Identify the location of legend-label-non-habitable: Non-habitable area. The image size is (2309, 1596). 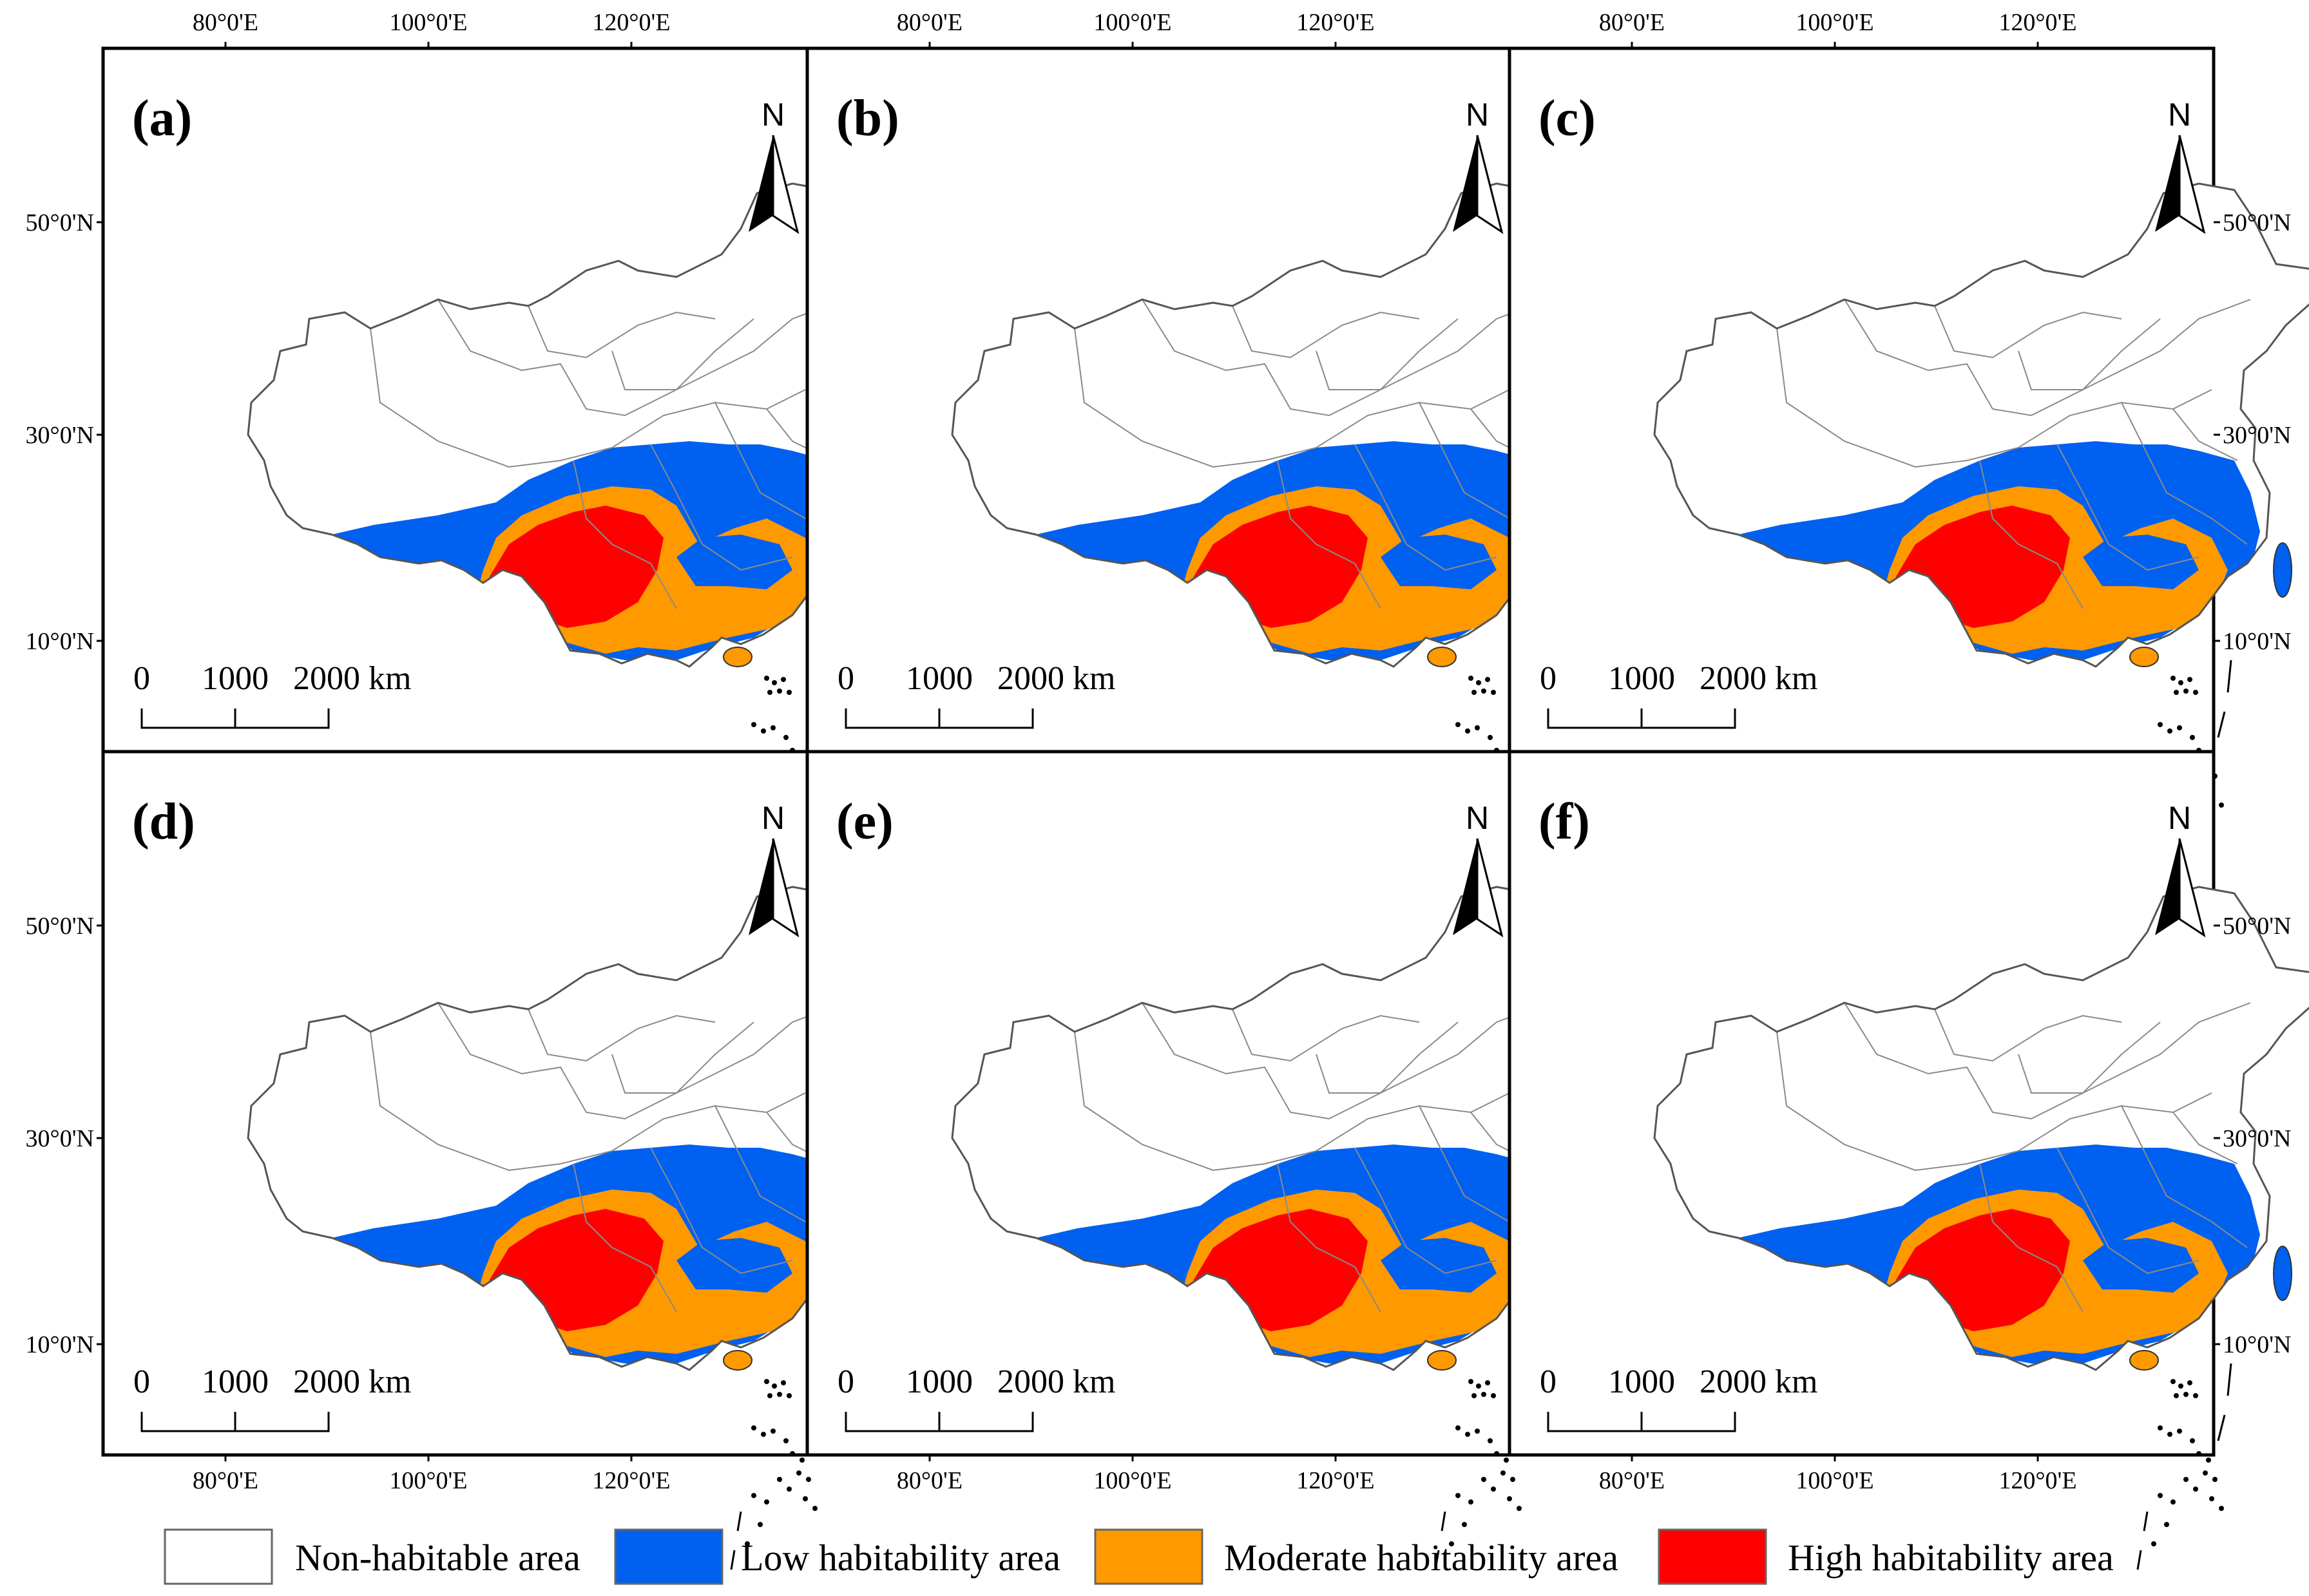
(437, 1558).